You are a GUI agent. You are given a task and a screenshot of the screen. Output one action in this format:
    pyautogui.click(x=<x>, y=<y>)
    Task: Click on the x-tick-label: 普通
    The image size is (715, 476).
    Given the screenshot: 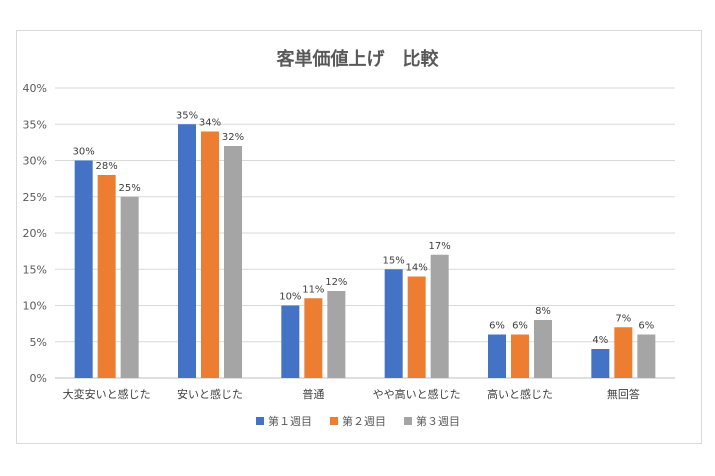 What is the action you would take?
    pyautogui.click(x=313, y=394)
    